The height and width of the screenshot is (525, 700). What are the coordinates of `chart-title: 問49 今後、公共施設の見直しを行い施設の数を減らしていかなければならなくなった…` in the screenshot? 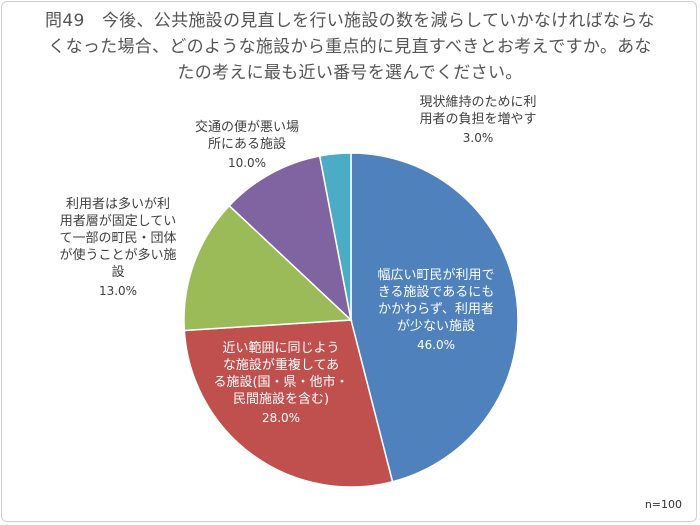 It's located at (350, 47).